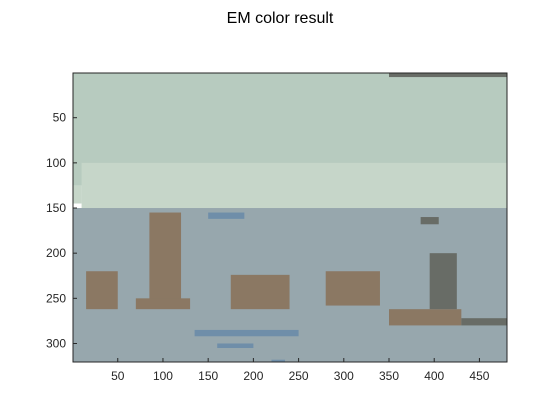 The image size is (560, 420). I want to click on x-tick-label: 400, so click(434, 376).